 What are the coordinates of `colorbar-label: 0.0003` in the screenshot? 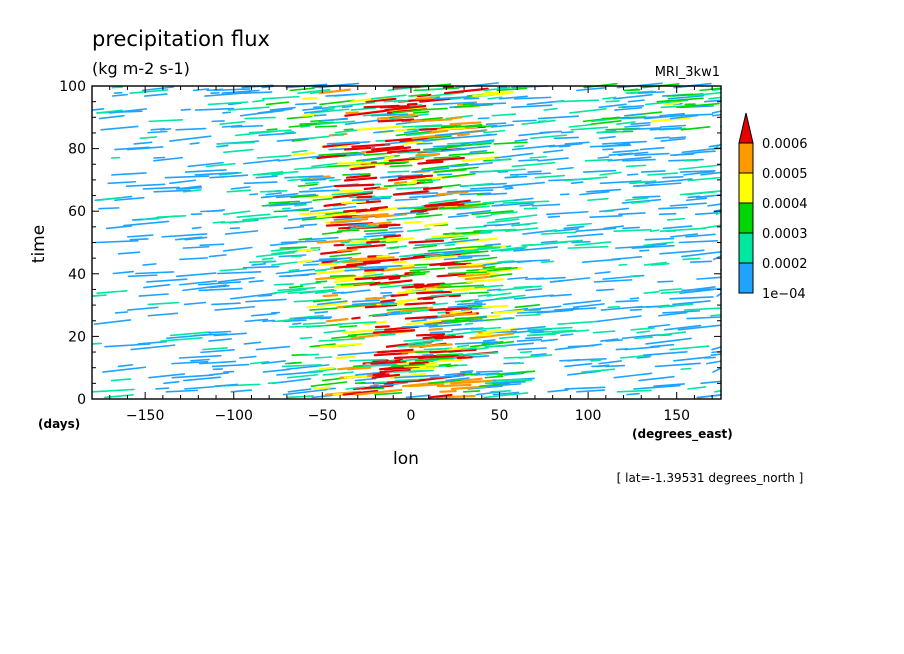 It's located at (785, 234).